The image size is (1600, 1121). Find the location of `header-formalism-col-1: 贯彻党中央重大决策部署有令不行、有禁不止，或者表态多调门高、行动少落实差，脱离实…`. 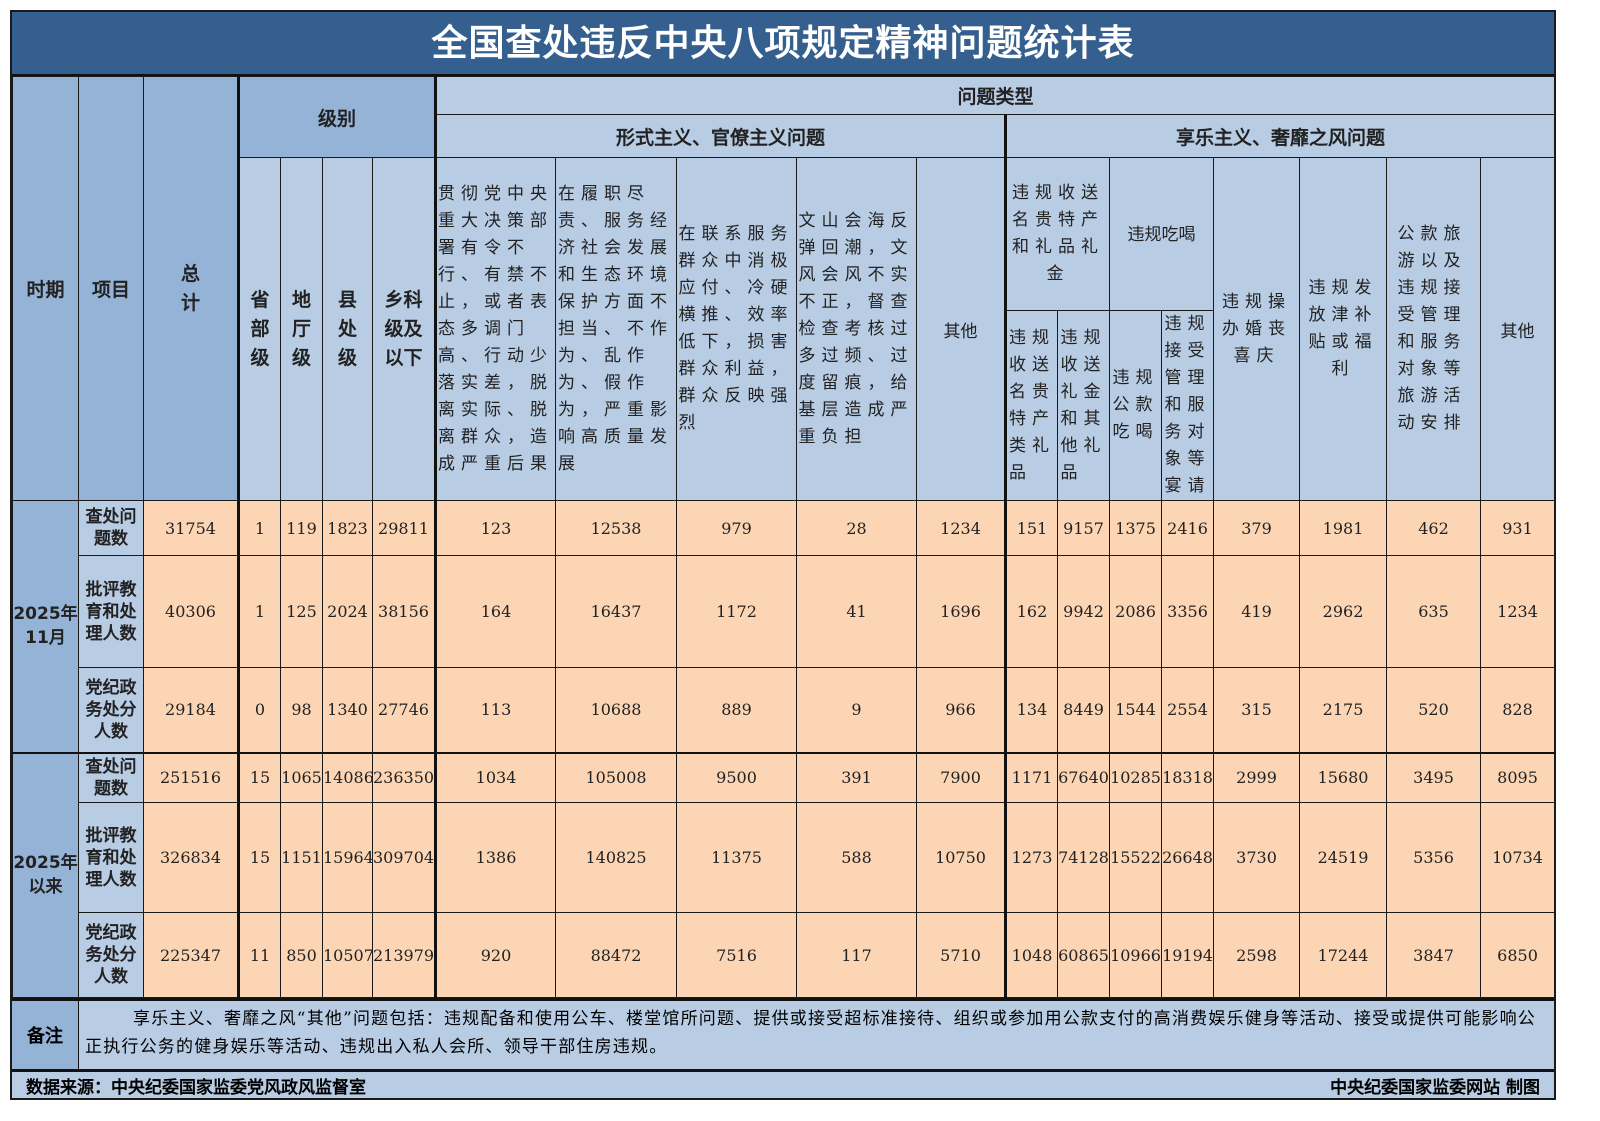

header-formalism-col-1: 贯彻党中央重大决策部署有令不行、有禁不止，或者表态多调门高、行动少落实差，脱离实… is located at coordinates (495, 329).